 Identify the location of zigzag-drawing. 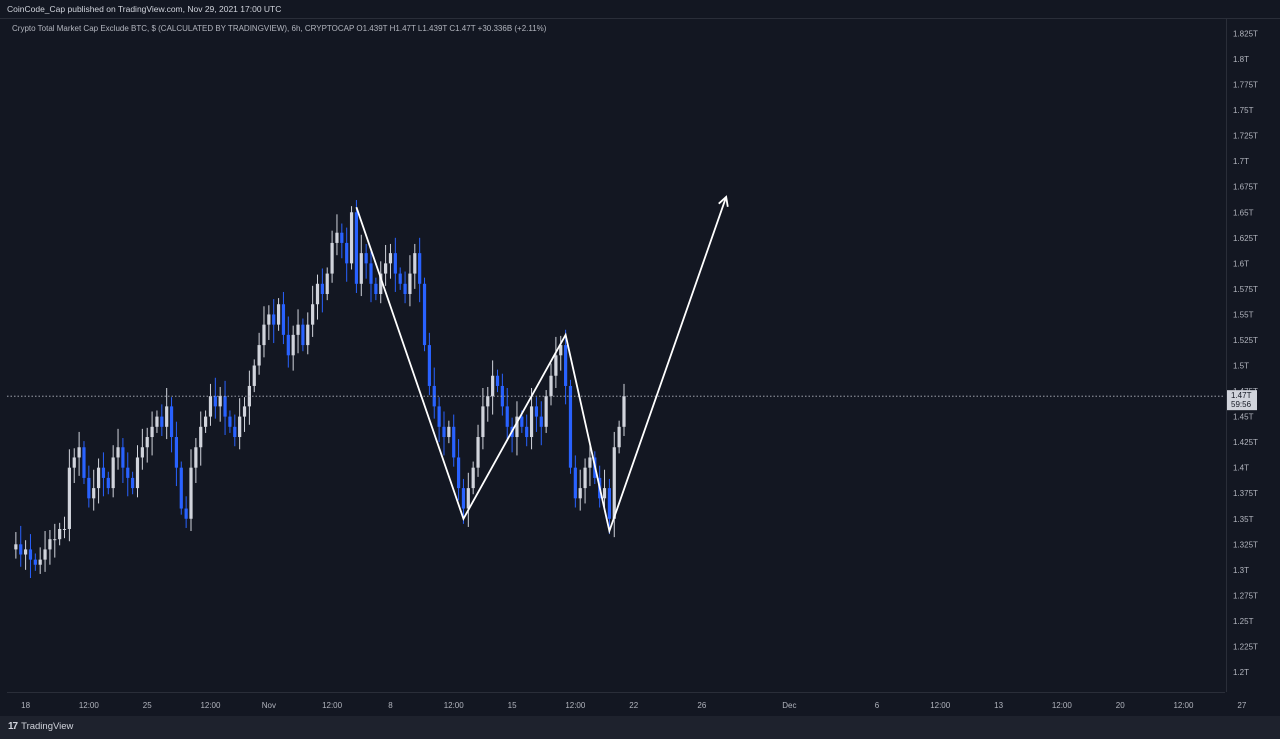
(541, 365).